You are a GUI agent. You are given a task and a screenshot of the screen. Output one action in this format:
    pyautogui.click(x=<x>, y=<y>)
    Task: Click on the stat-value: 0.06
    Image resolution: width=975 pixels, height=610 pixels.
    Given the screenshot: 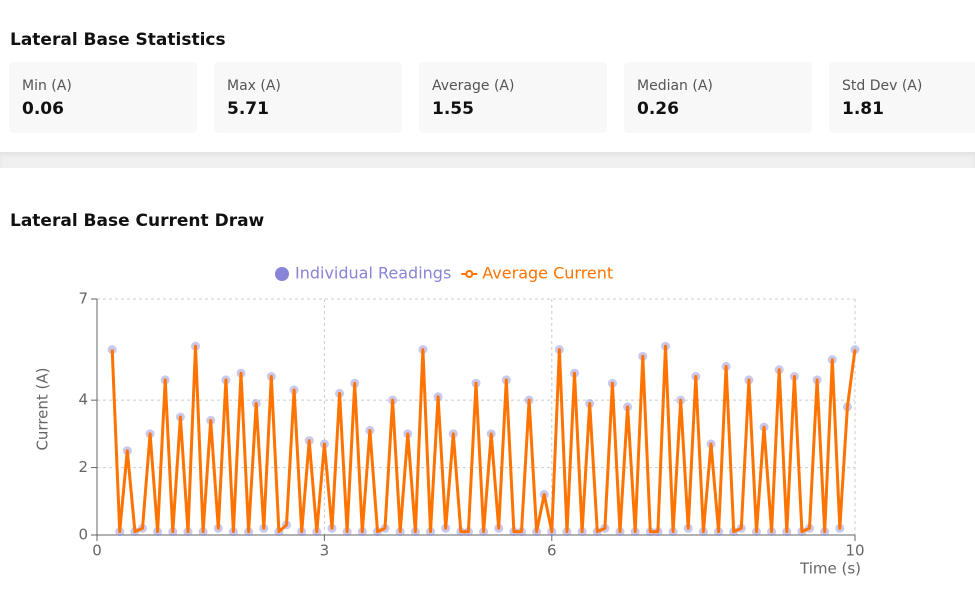 What is the action you would take?
    pyautogui.click(x=43, y=109)
    